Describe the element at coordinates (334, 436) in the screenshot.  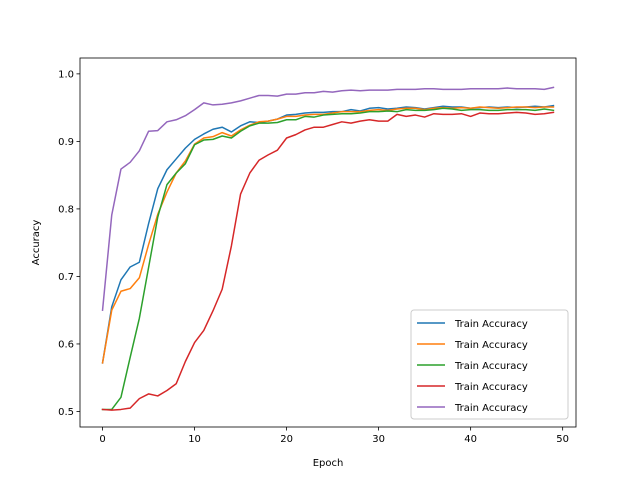
I see `x-axis-ticks: 0 10 20 30 40 50` at that location.